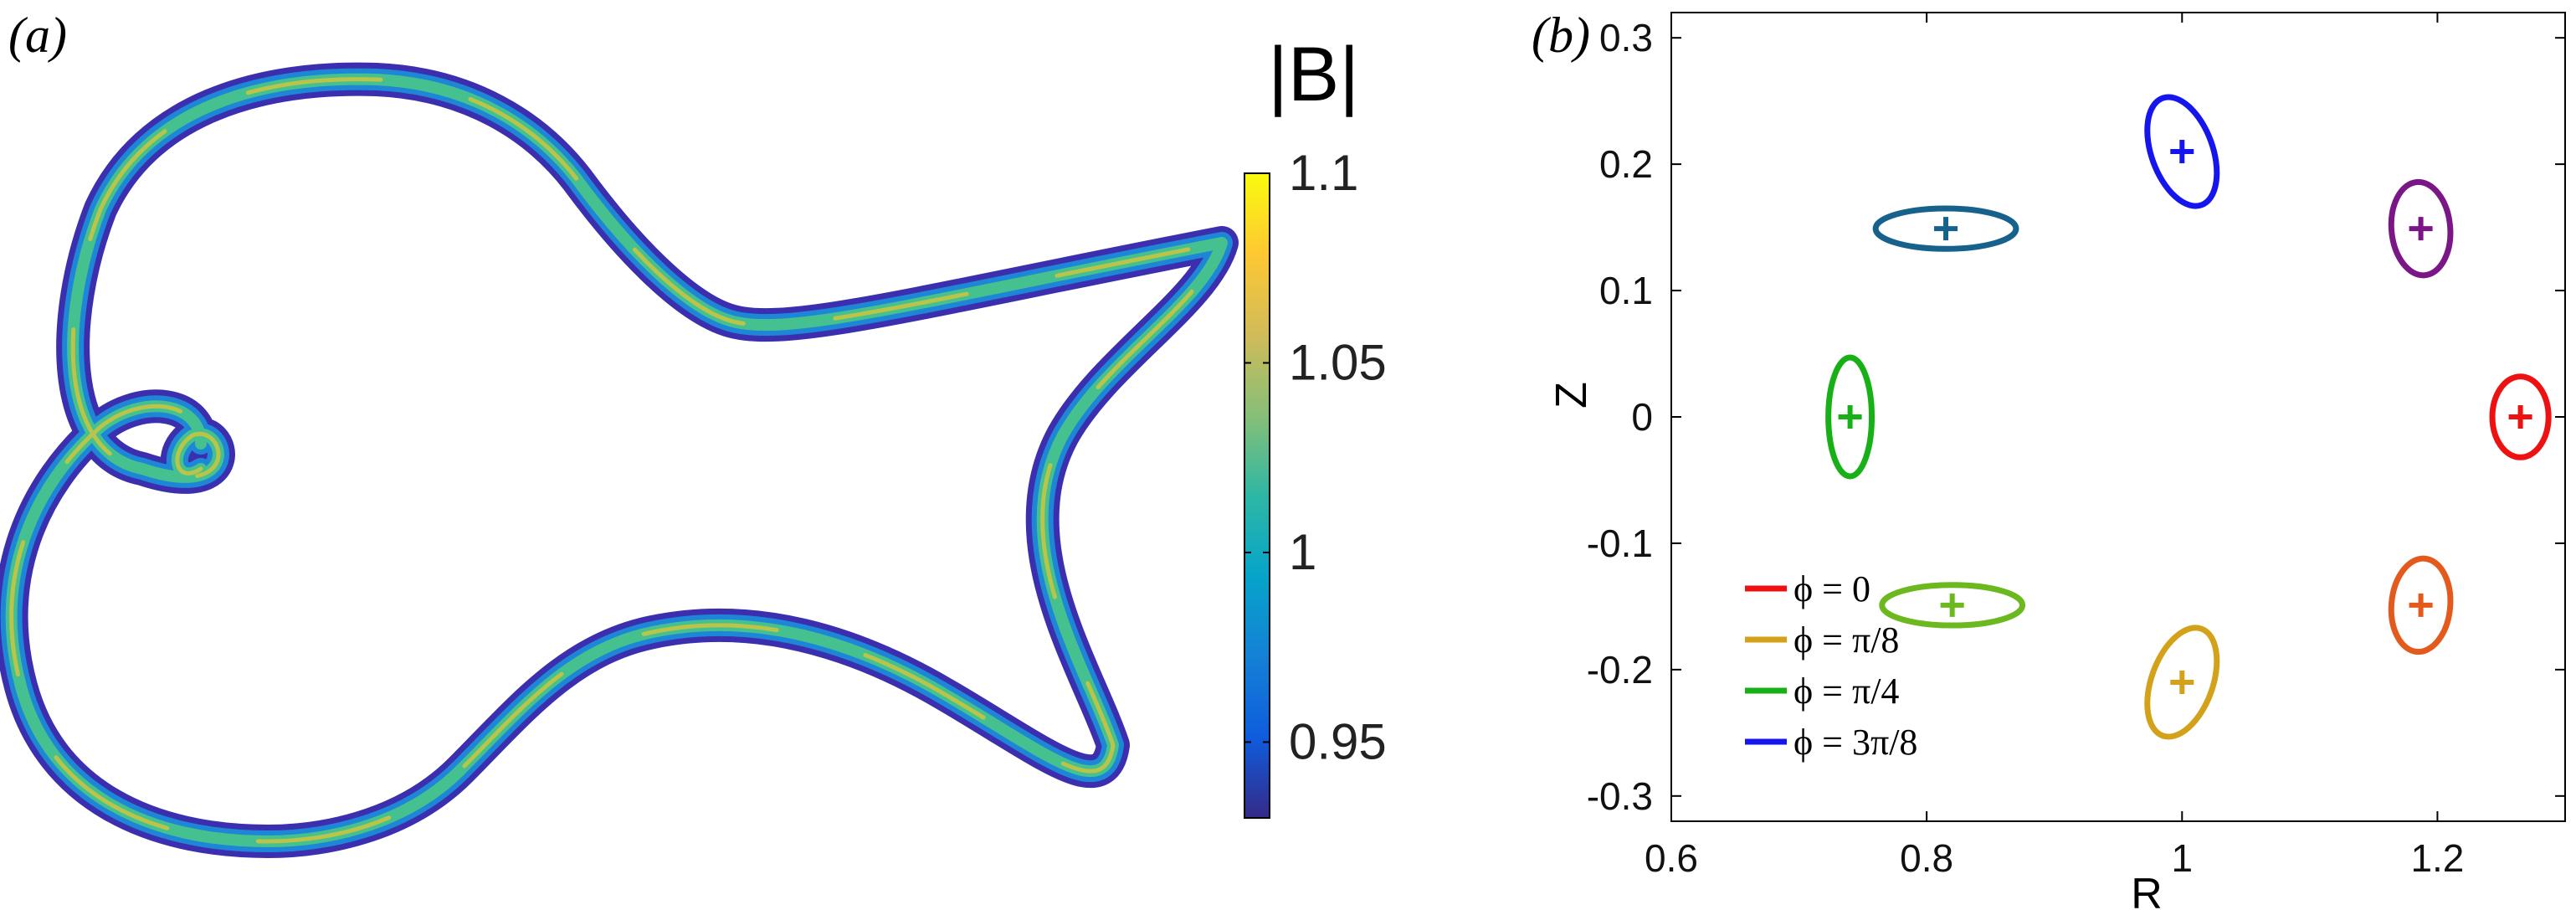 The image size is (2576, 910). I want to click on y-axis-label: Z, so click(1571, 395).